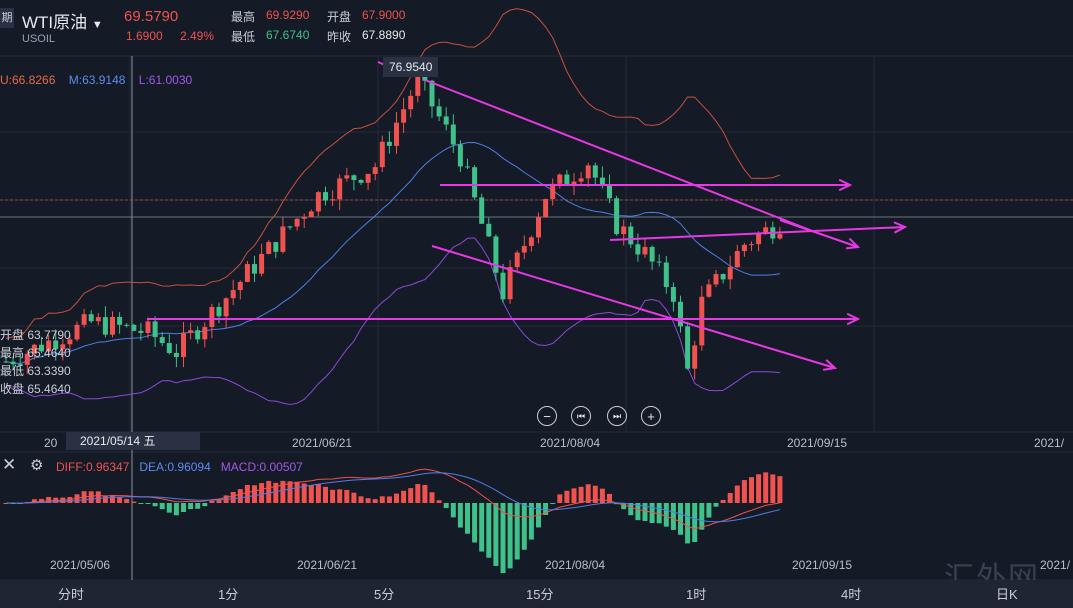 The image size is (1073, 608). Describe the element at coordinates (9, 464) in the screenshot. I see `close-icon: ✕` at that location.